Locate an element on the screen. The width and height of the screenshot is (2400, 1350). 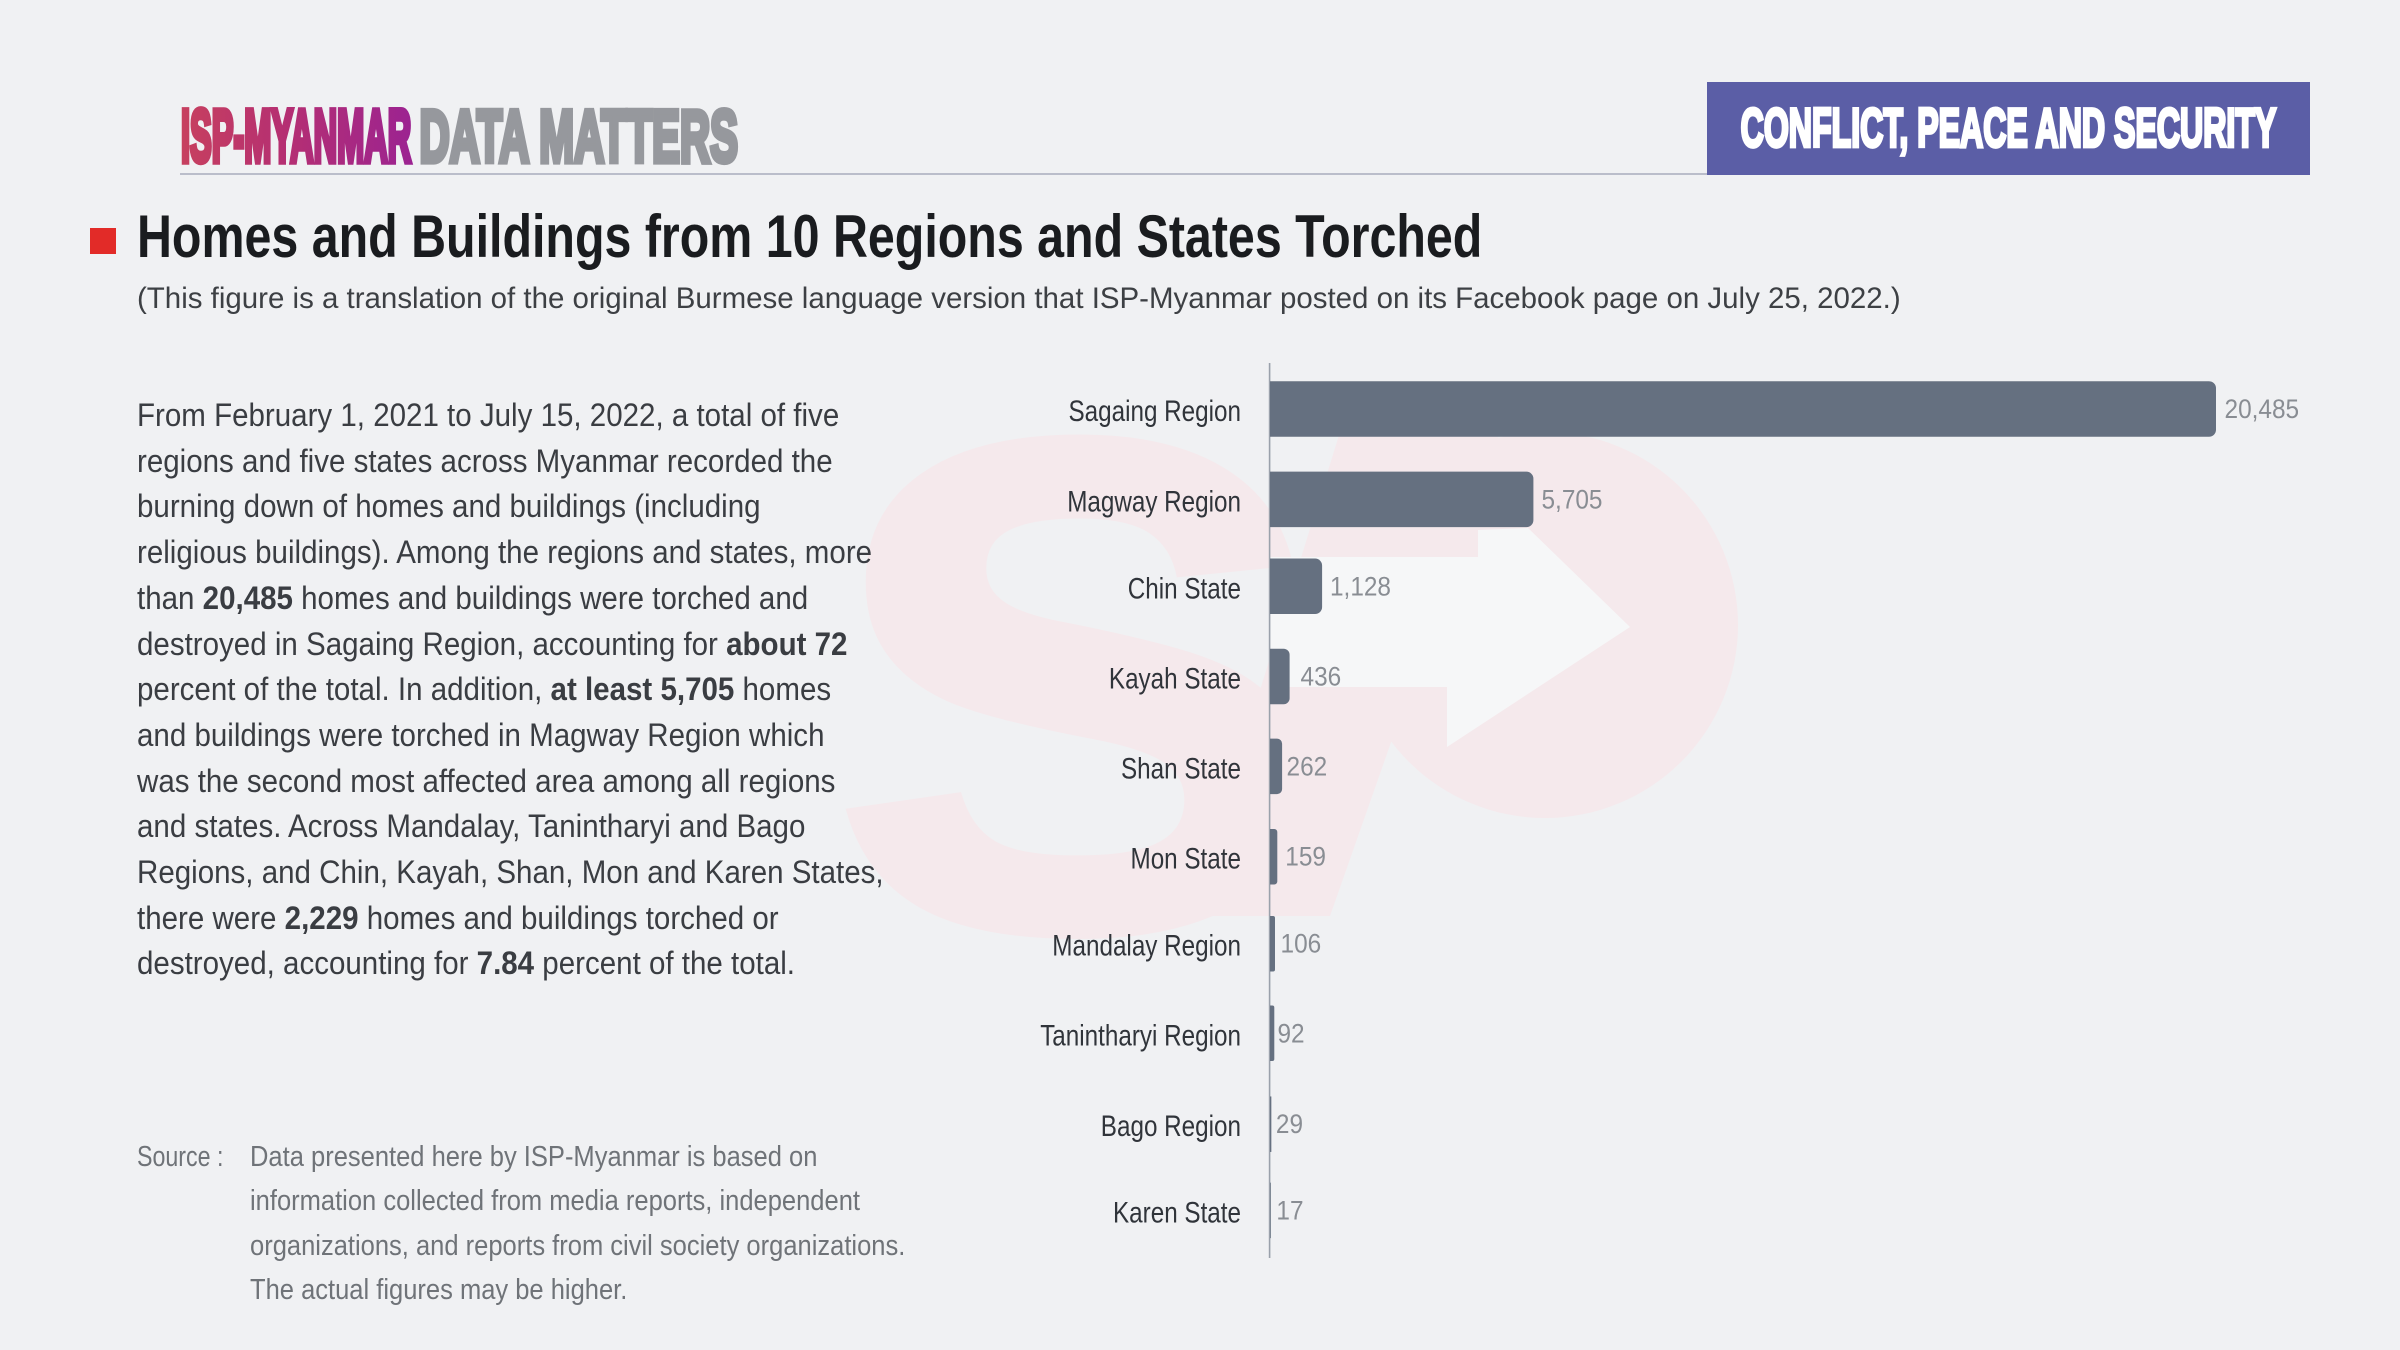
svg-text: 17 is located at coordinates (1289, 1210).